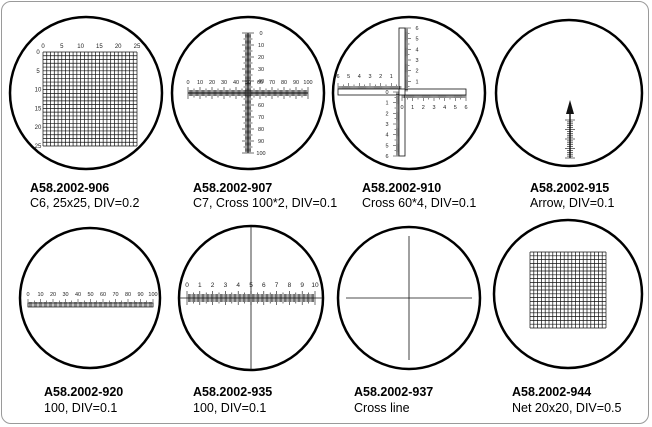 Image resolution: width=652 pixels, height=427 pixels. Describe the element at coordinates (567, 408) in the screenshot. I see `item-description: Net 20x20, DIV=0.5` at that location.